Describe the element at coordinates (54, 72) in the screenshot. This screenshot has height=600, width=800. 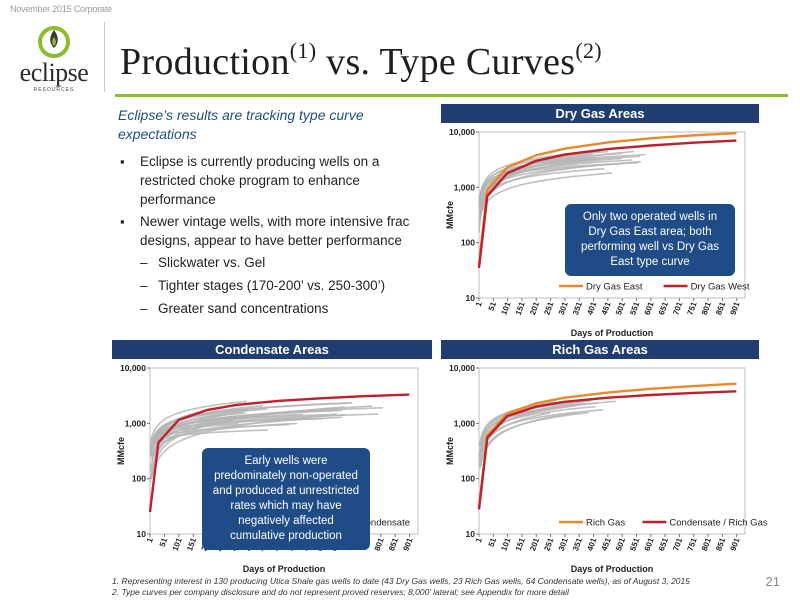
I see `logo-wordmark: eclipse` at that location.